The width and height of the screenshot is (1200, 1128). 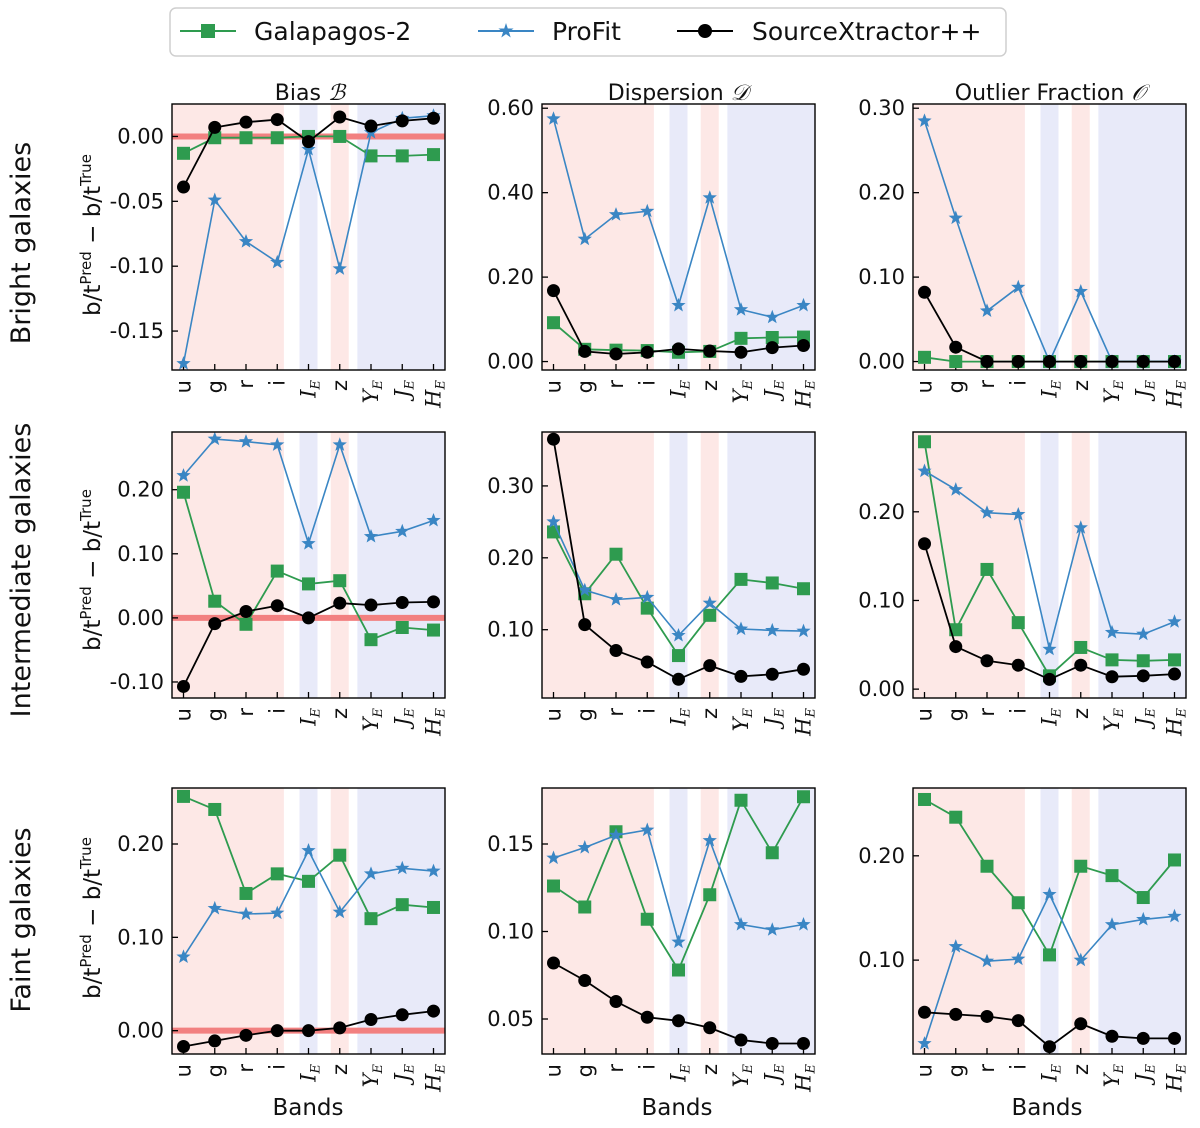 I want to click on optical-band-shading-z, so click(x=339, y=921).